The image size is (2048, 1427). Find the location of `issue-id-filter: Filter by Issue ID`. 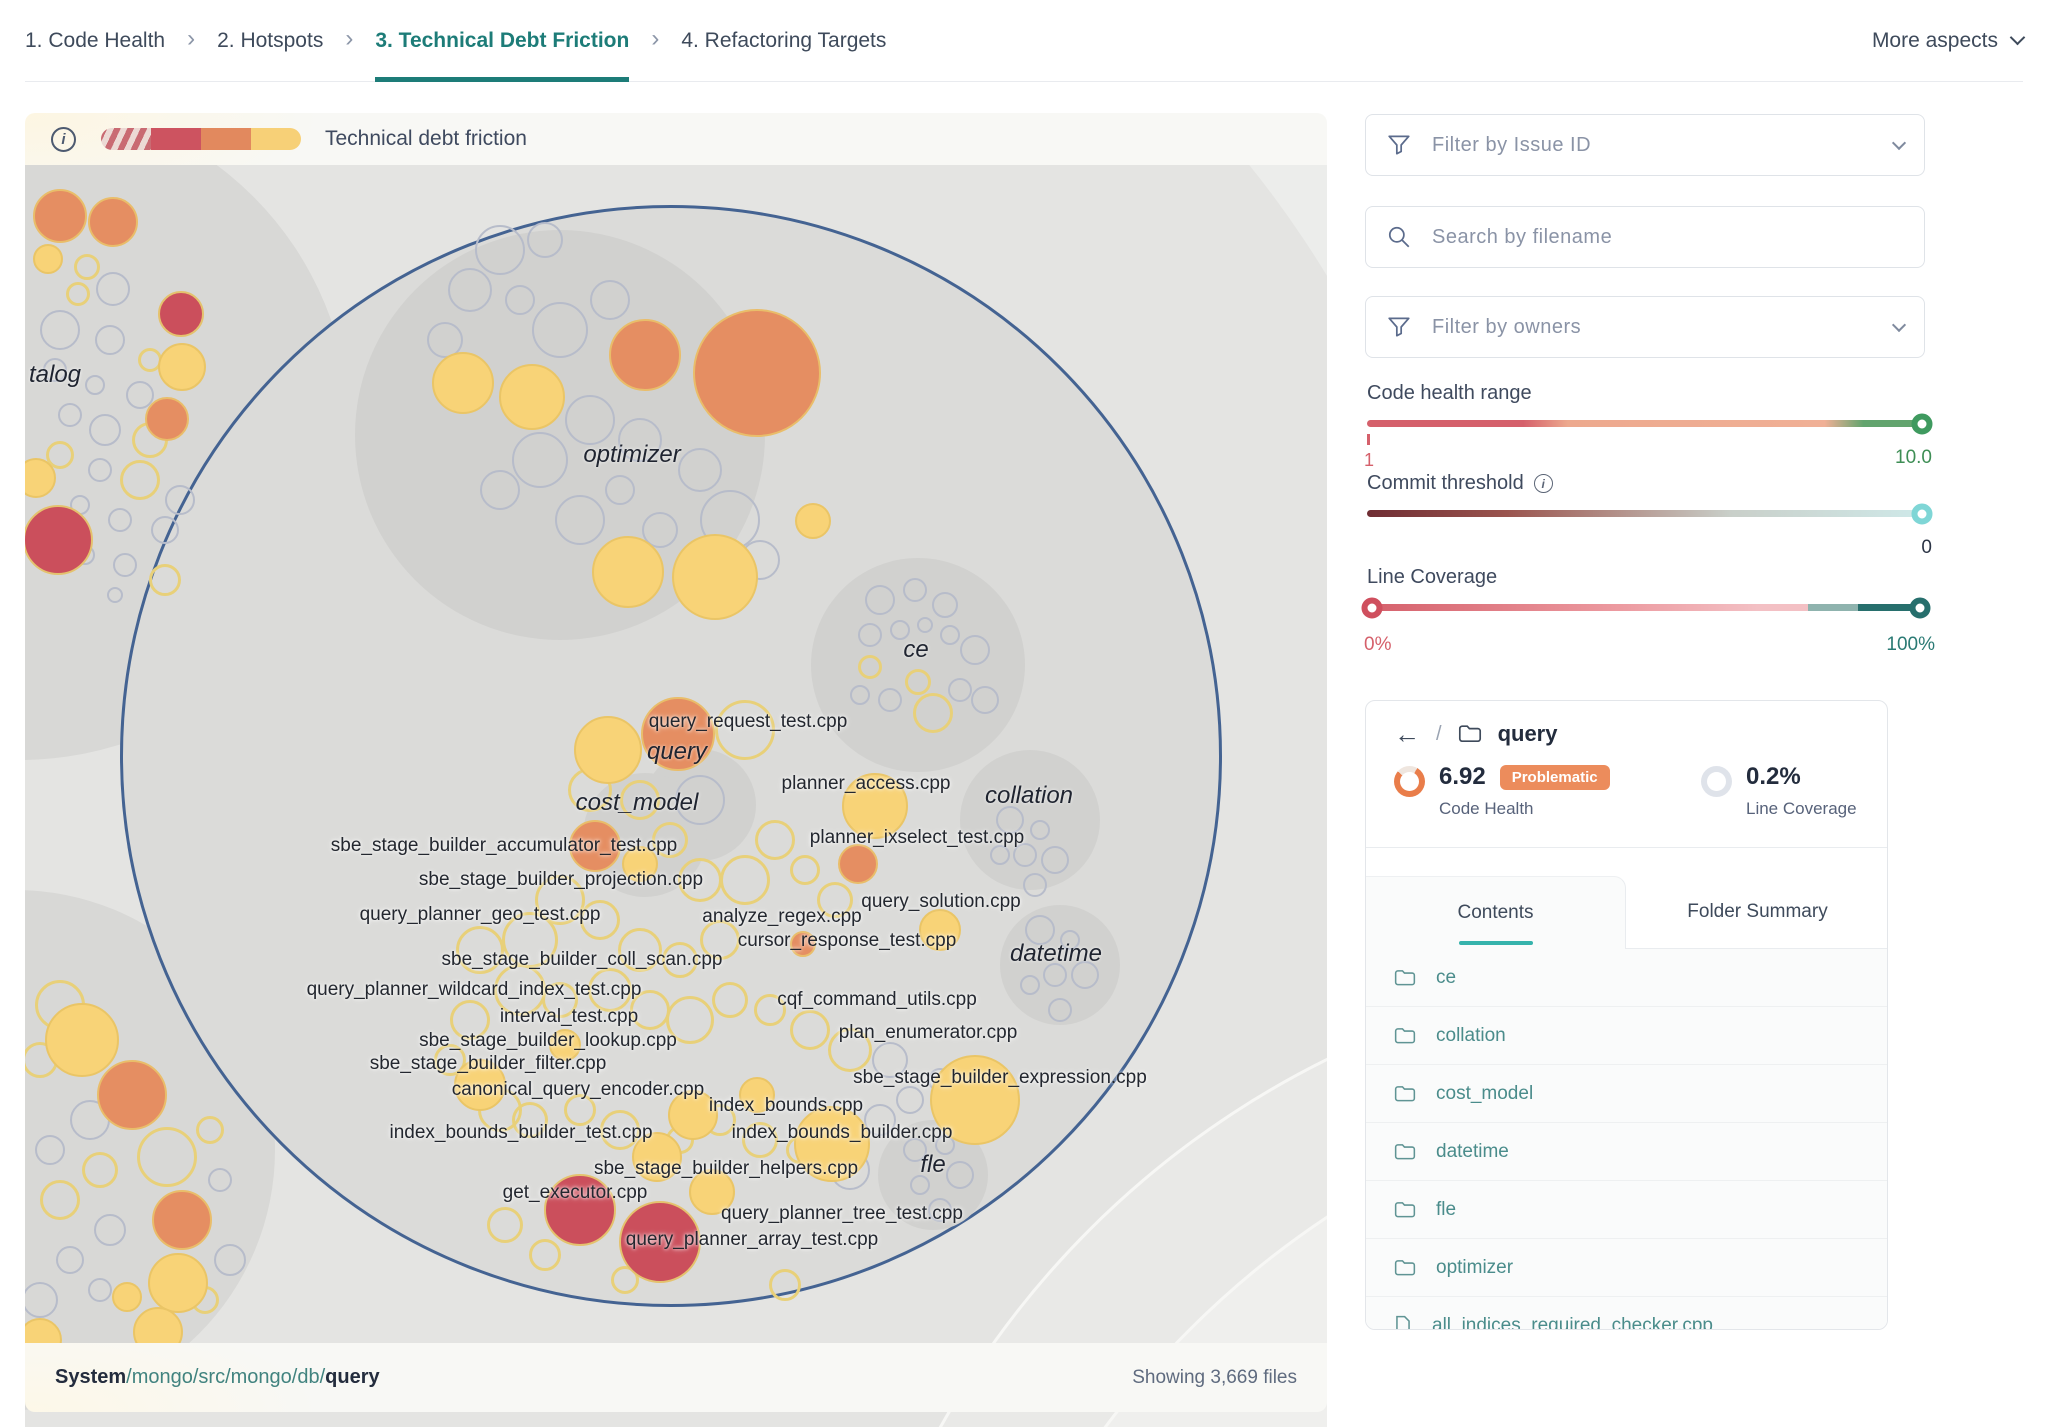

issue-id-filter: Filter by Issue ID is located at coordinates (1645, 145).